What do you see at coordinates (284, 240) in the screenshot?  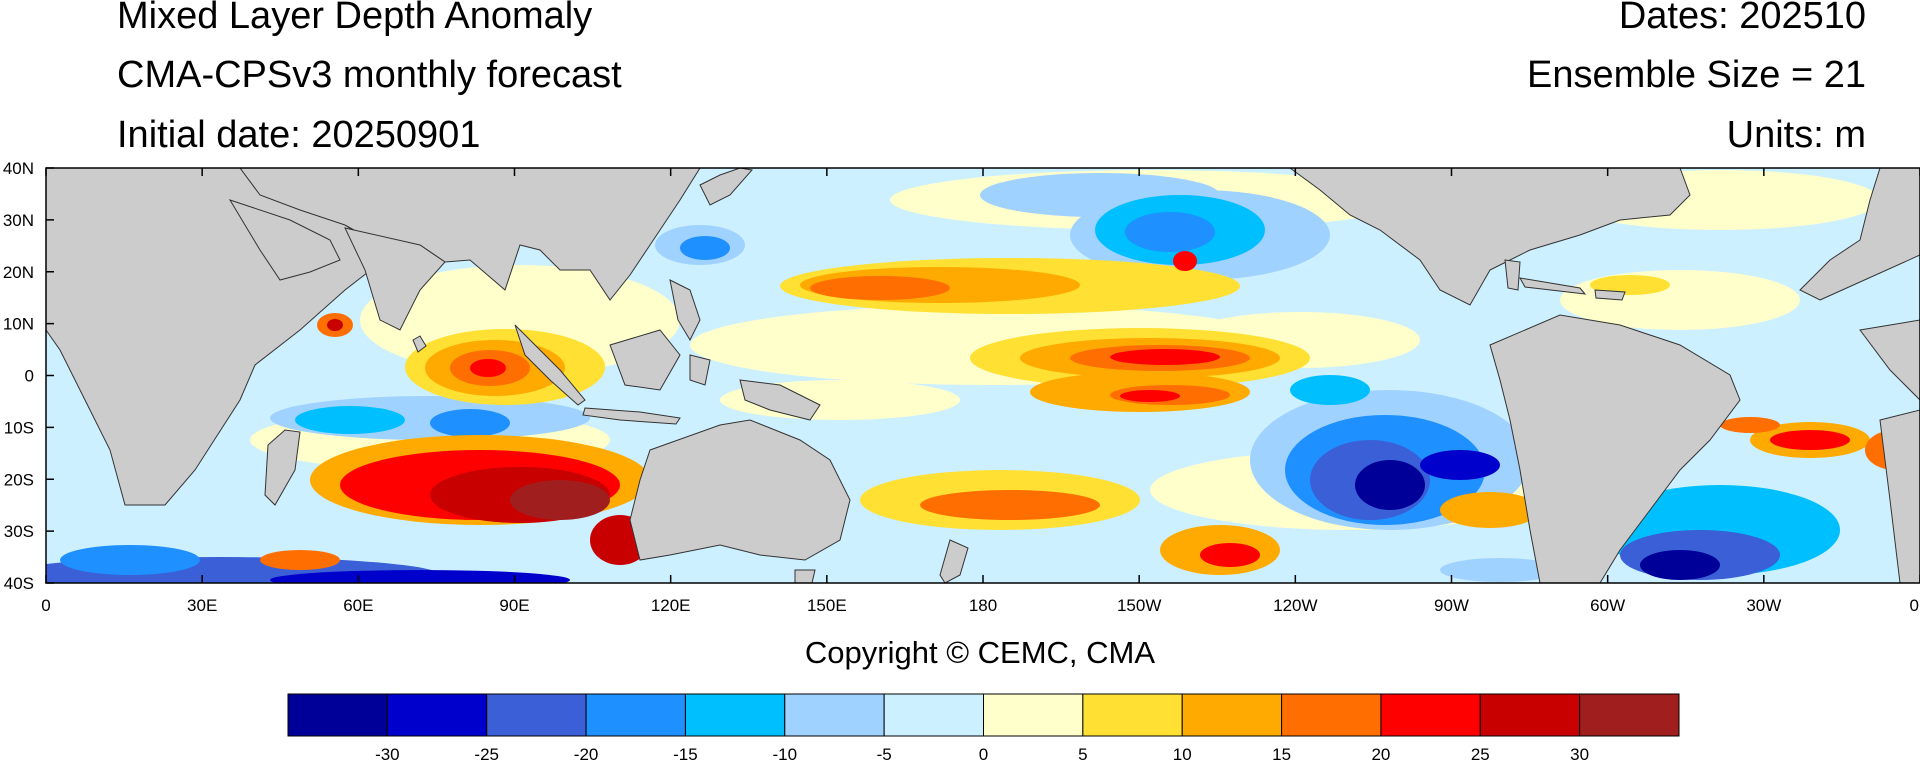 I see `arabia-landmass` at bounding box center [284, 240].